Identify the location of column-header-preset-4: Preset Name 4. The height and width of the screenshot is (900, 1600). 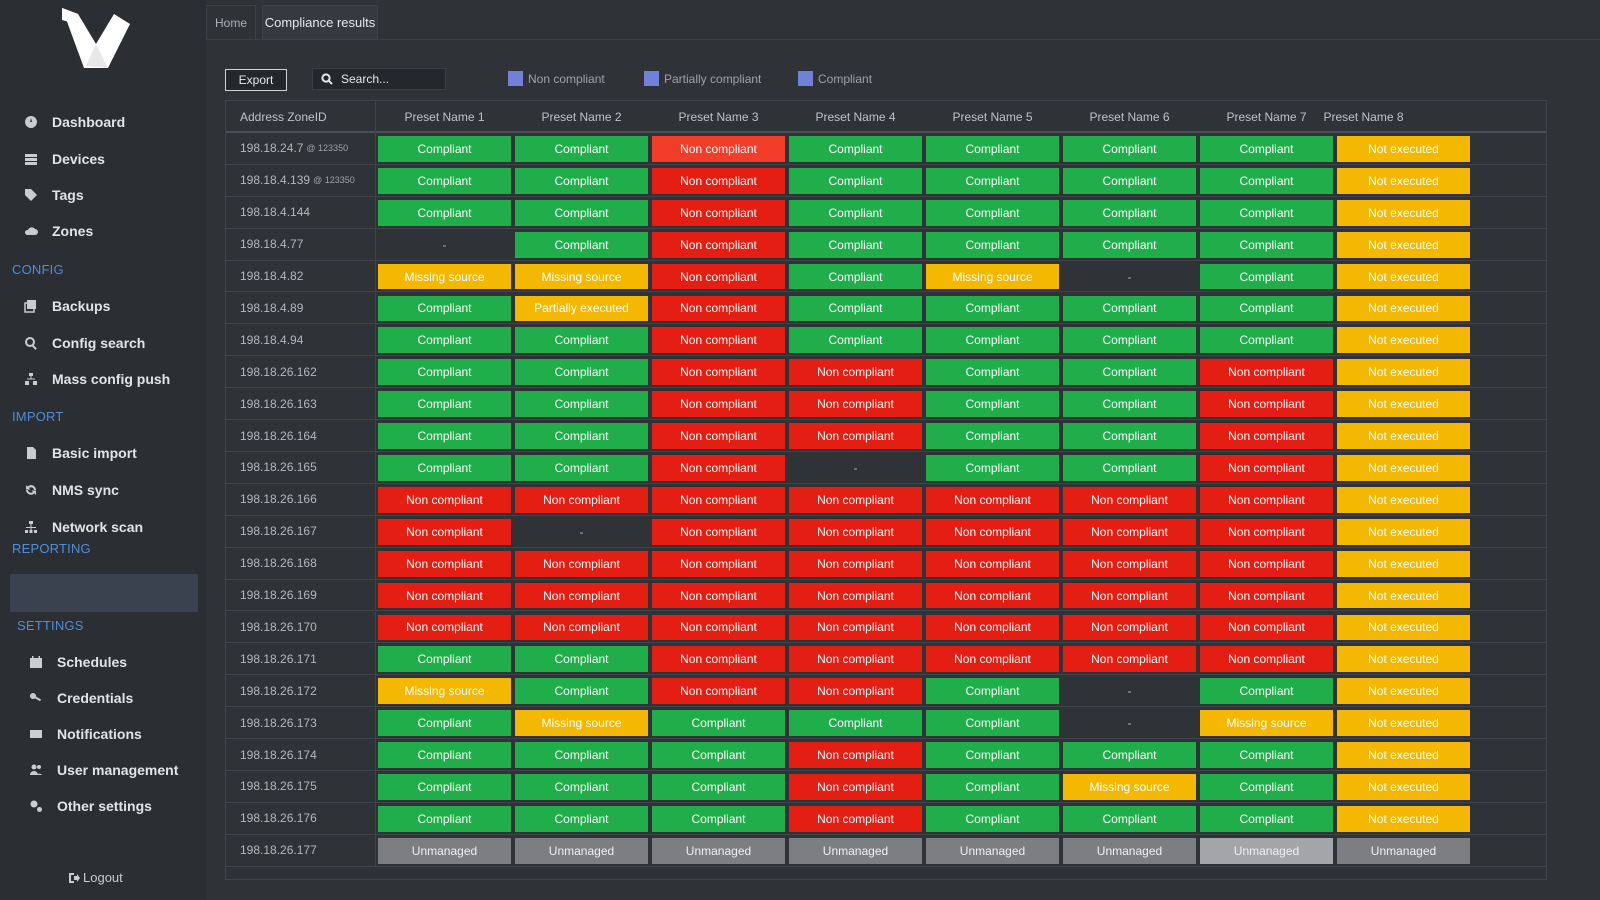
(855, 117).